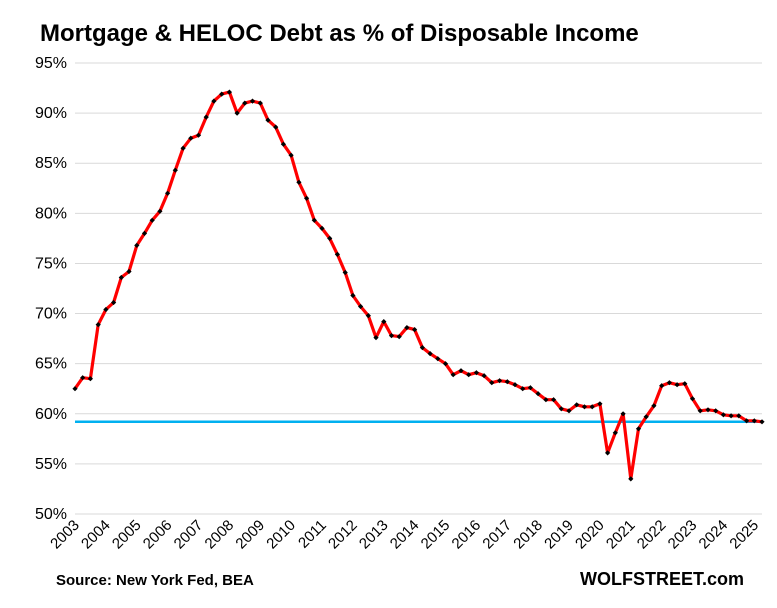  Describe the element at coordinates (652, 535) in the screenshot. I see `x-tick-label: 2022` at that location.